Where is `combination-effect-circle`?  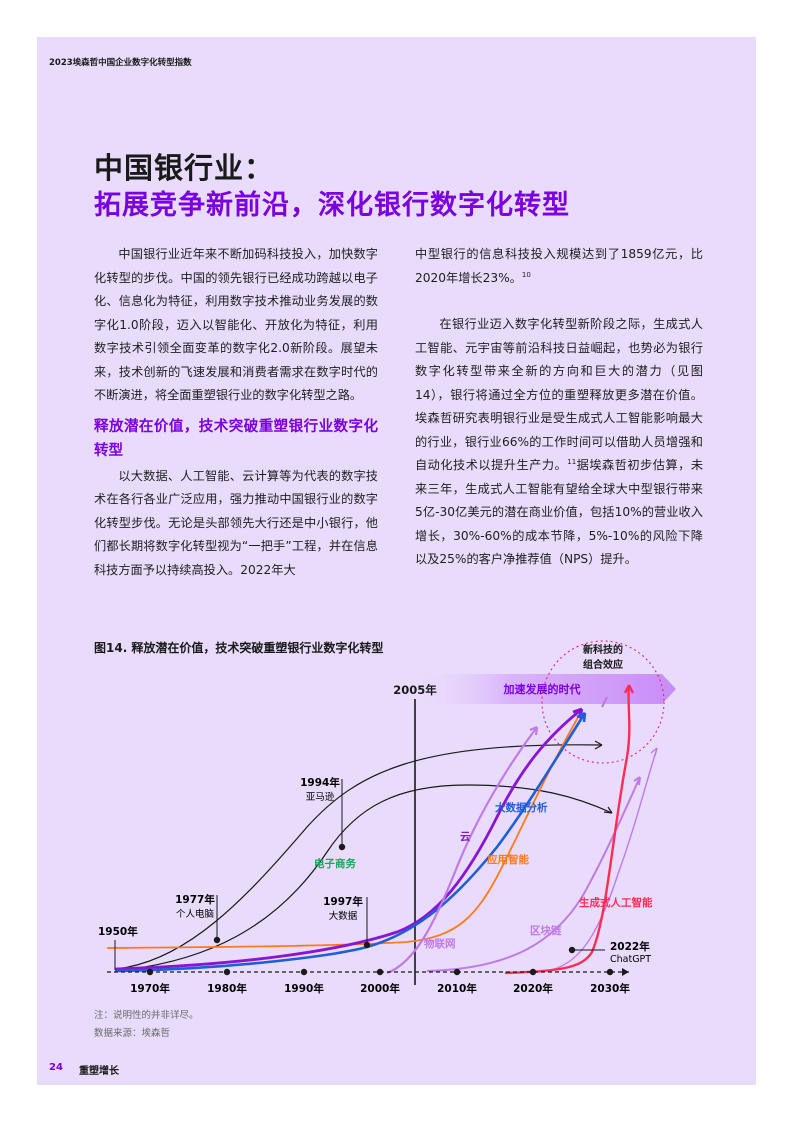 combination-effect-circle is located at coordinates (603, 702).